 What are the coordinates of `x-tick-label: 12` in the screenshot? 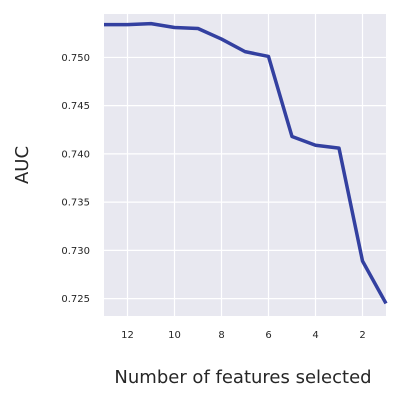 It's located at (127, 335).